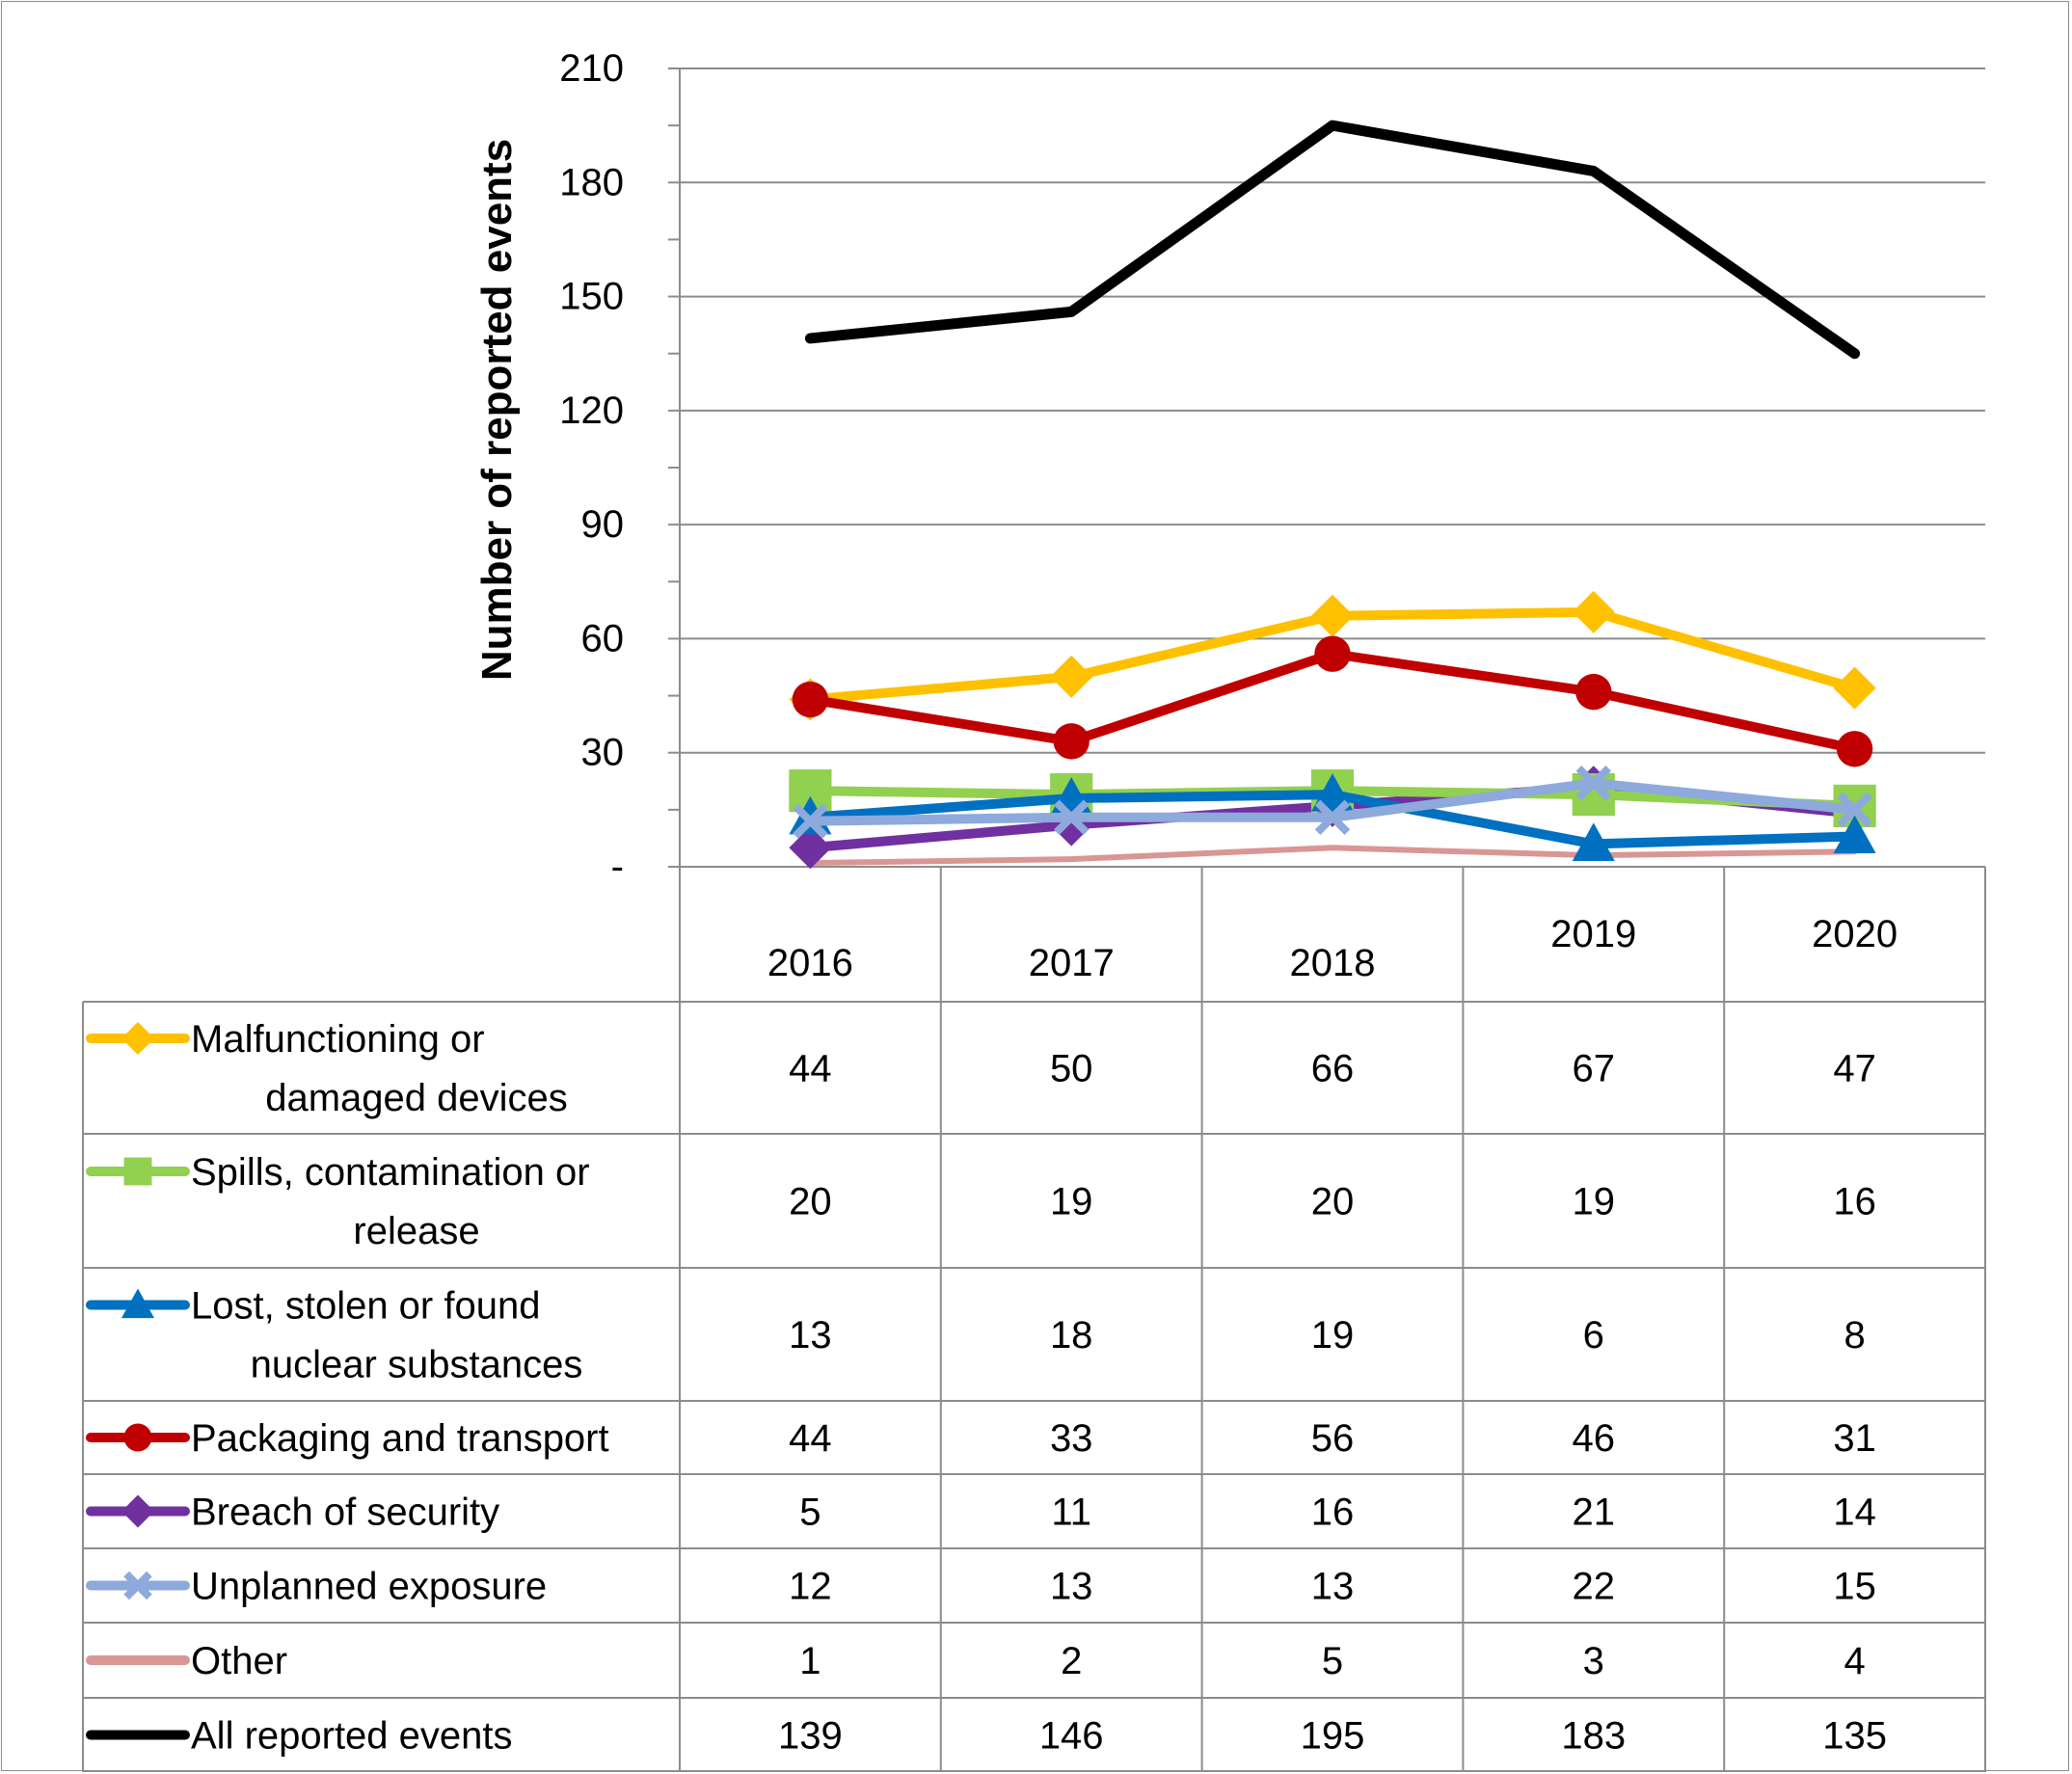  Describe the element at coordinates (591, 69) in the screenshot. I see `y-tick-label: 210` at that location.